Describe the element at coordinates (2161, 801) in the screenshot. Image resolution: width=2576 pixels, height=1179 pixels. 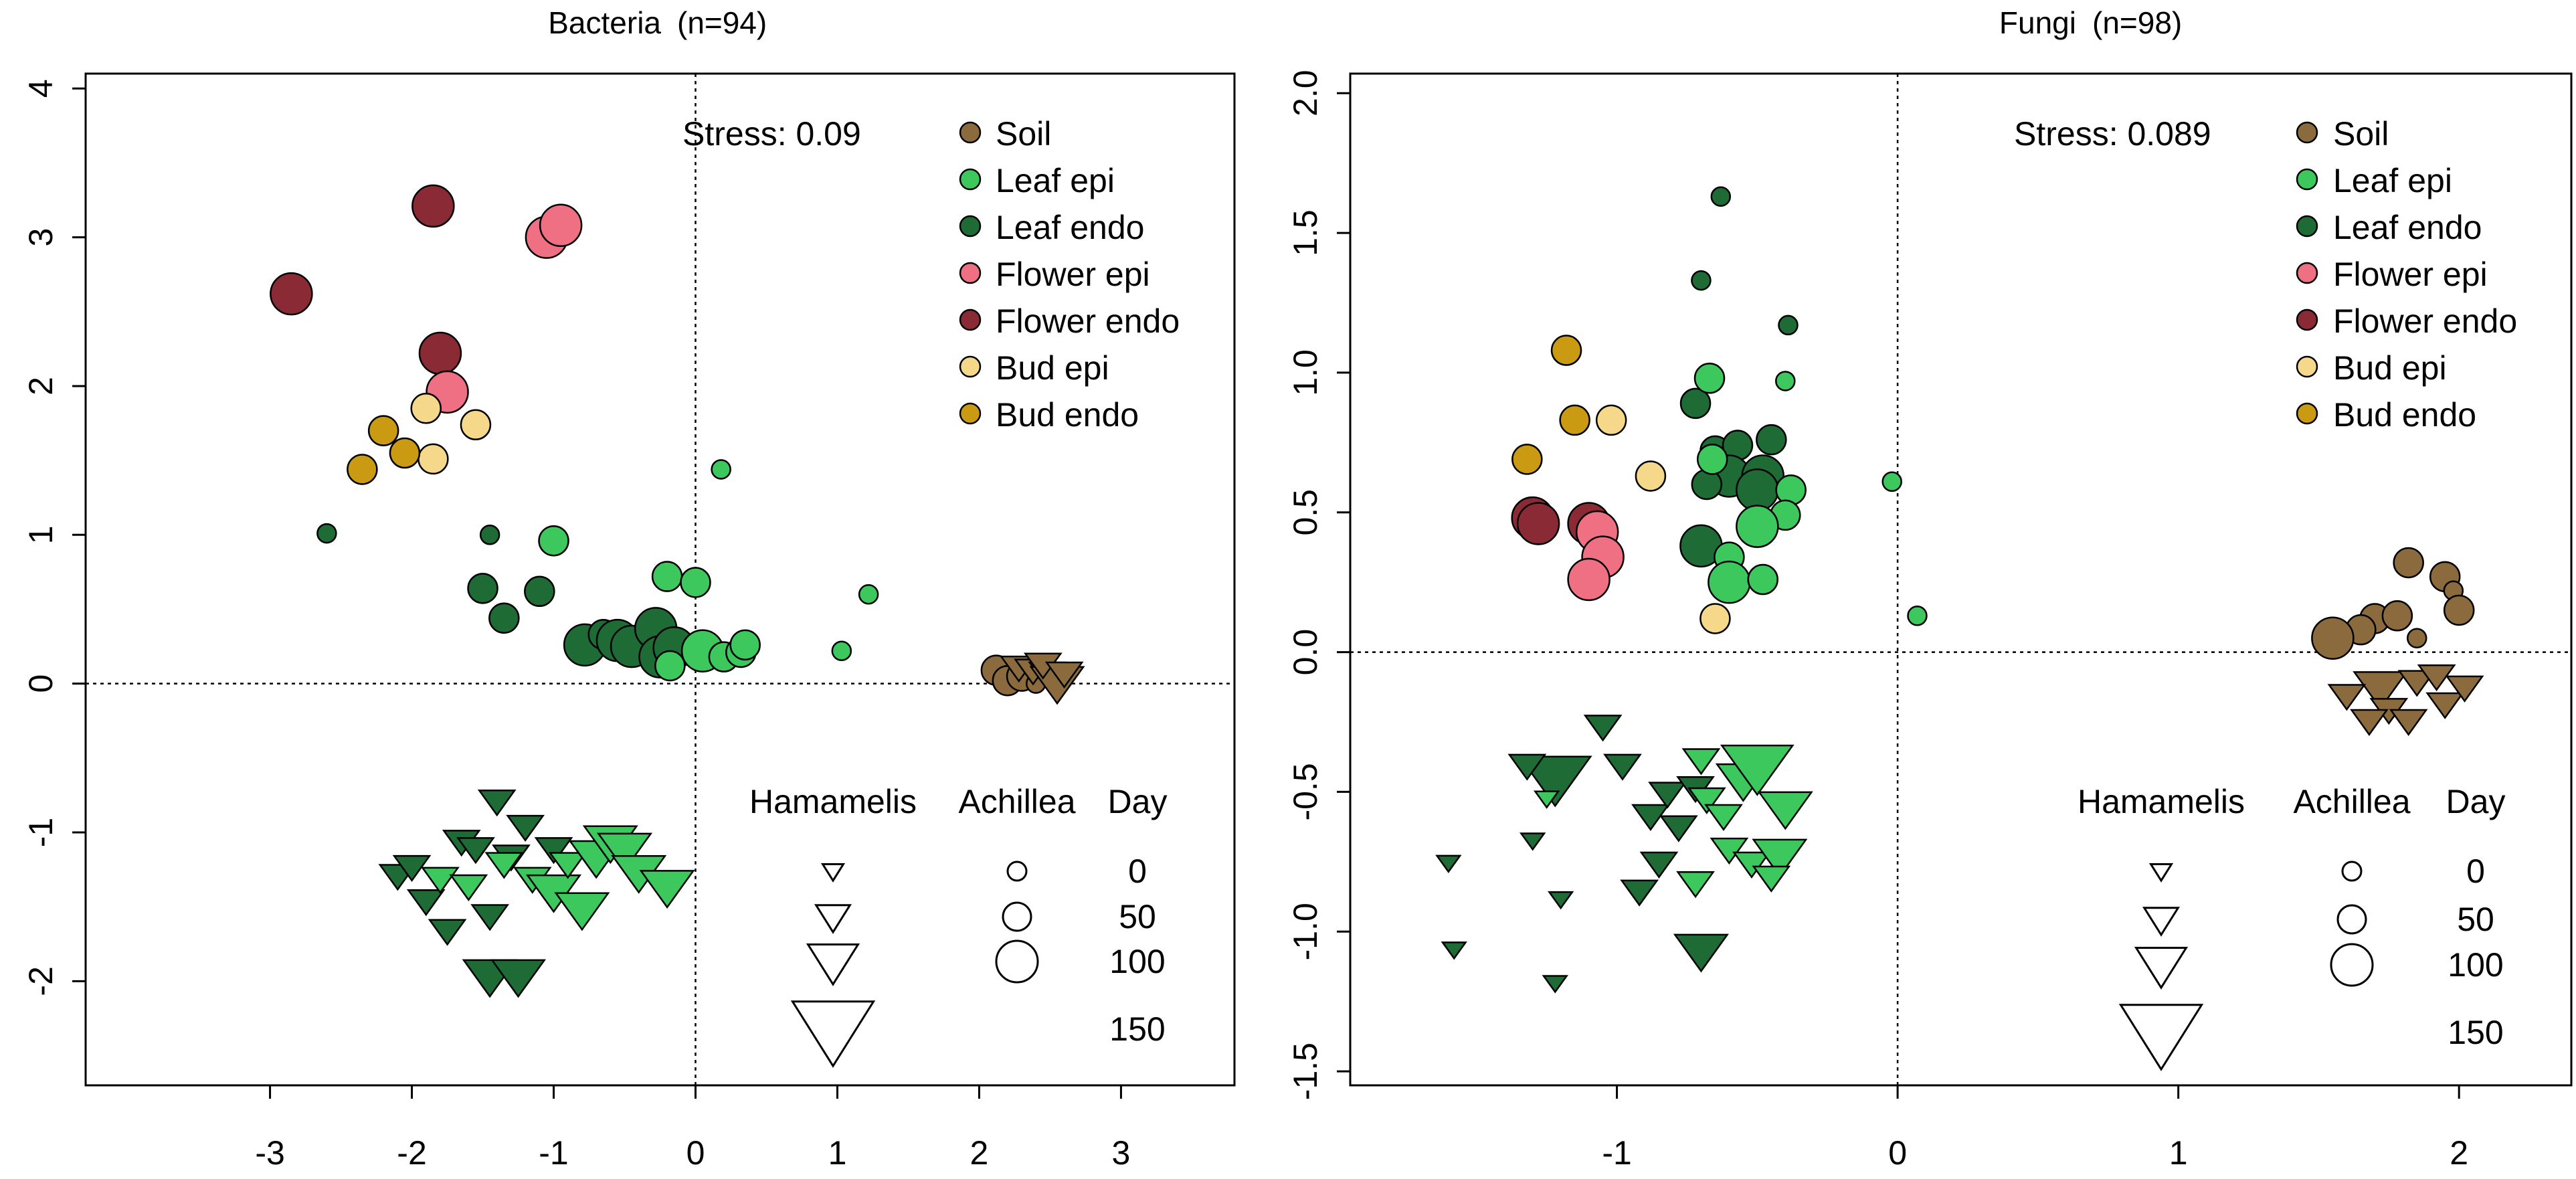
I see `size-legend-header: Hamamelis` at that location.